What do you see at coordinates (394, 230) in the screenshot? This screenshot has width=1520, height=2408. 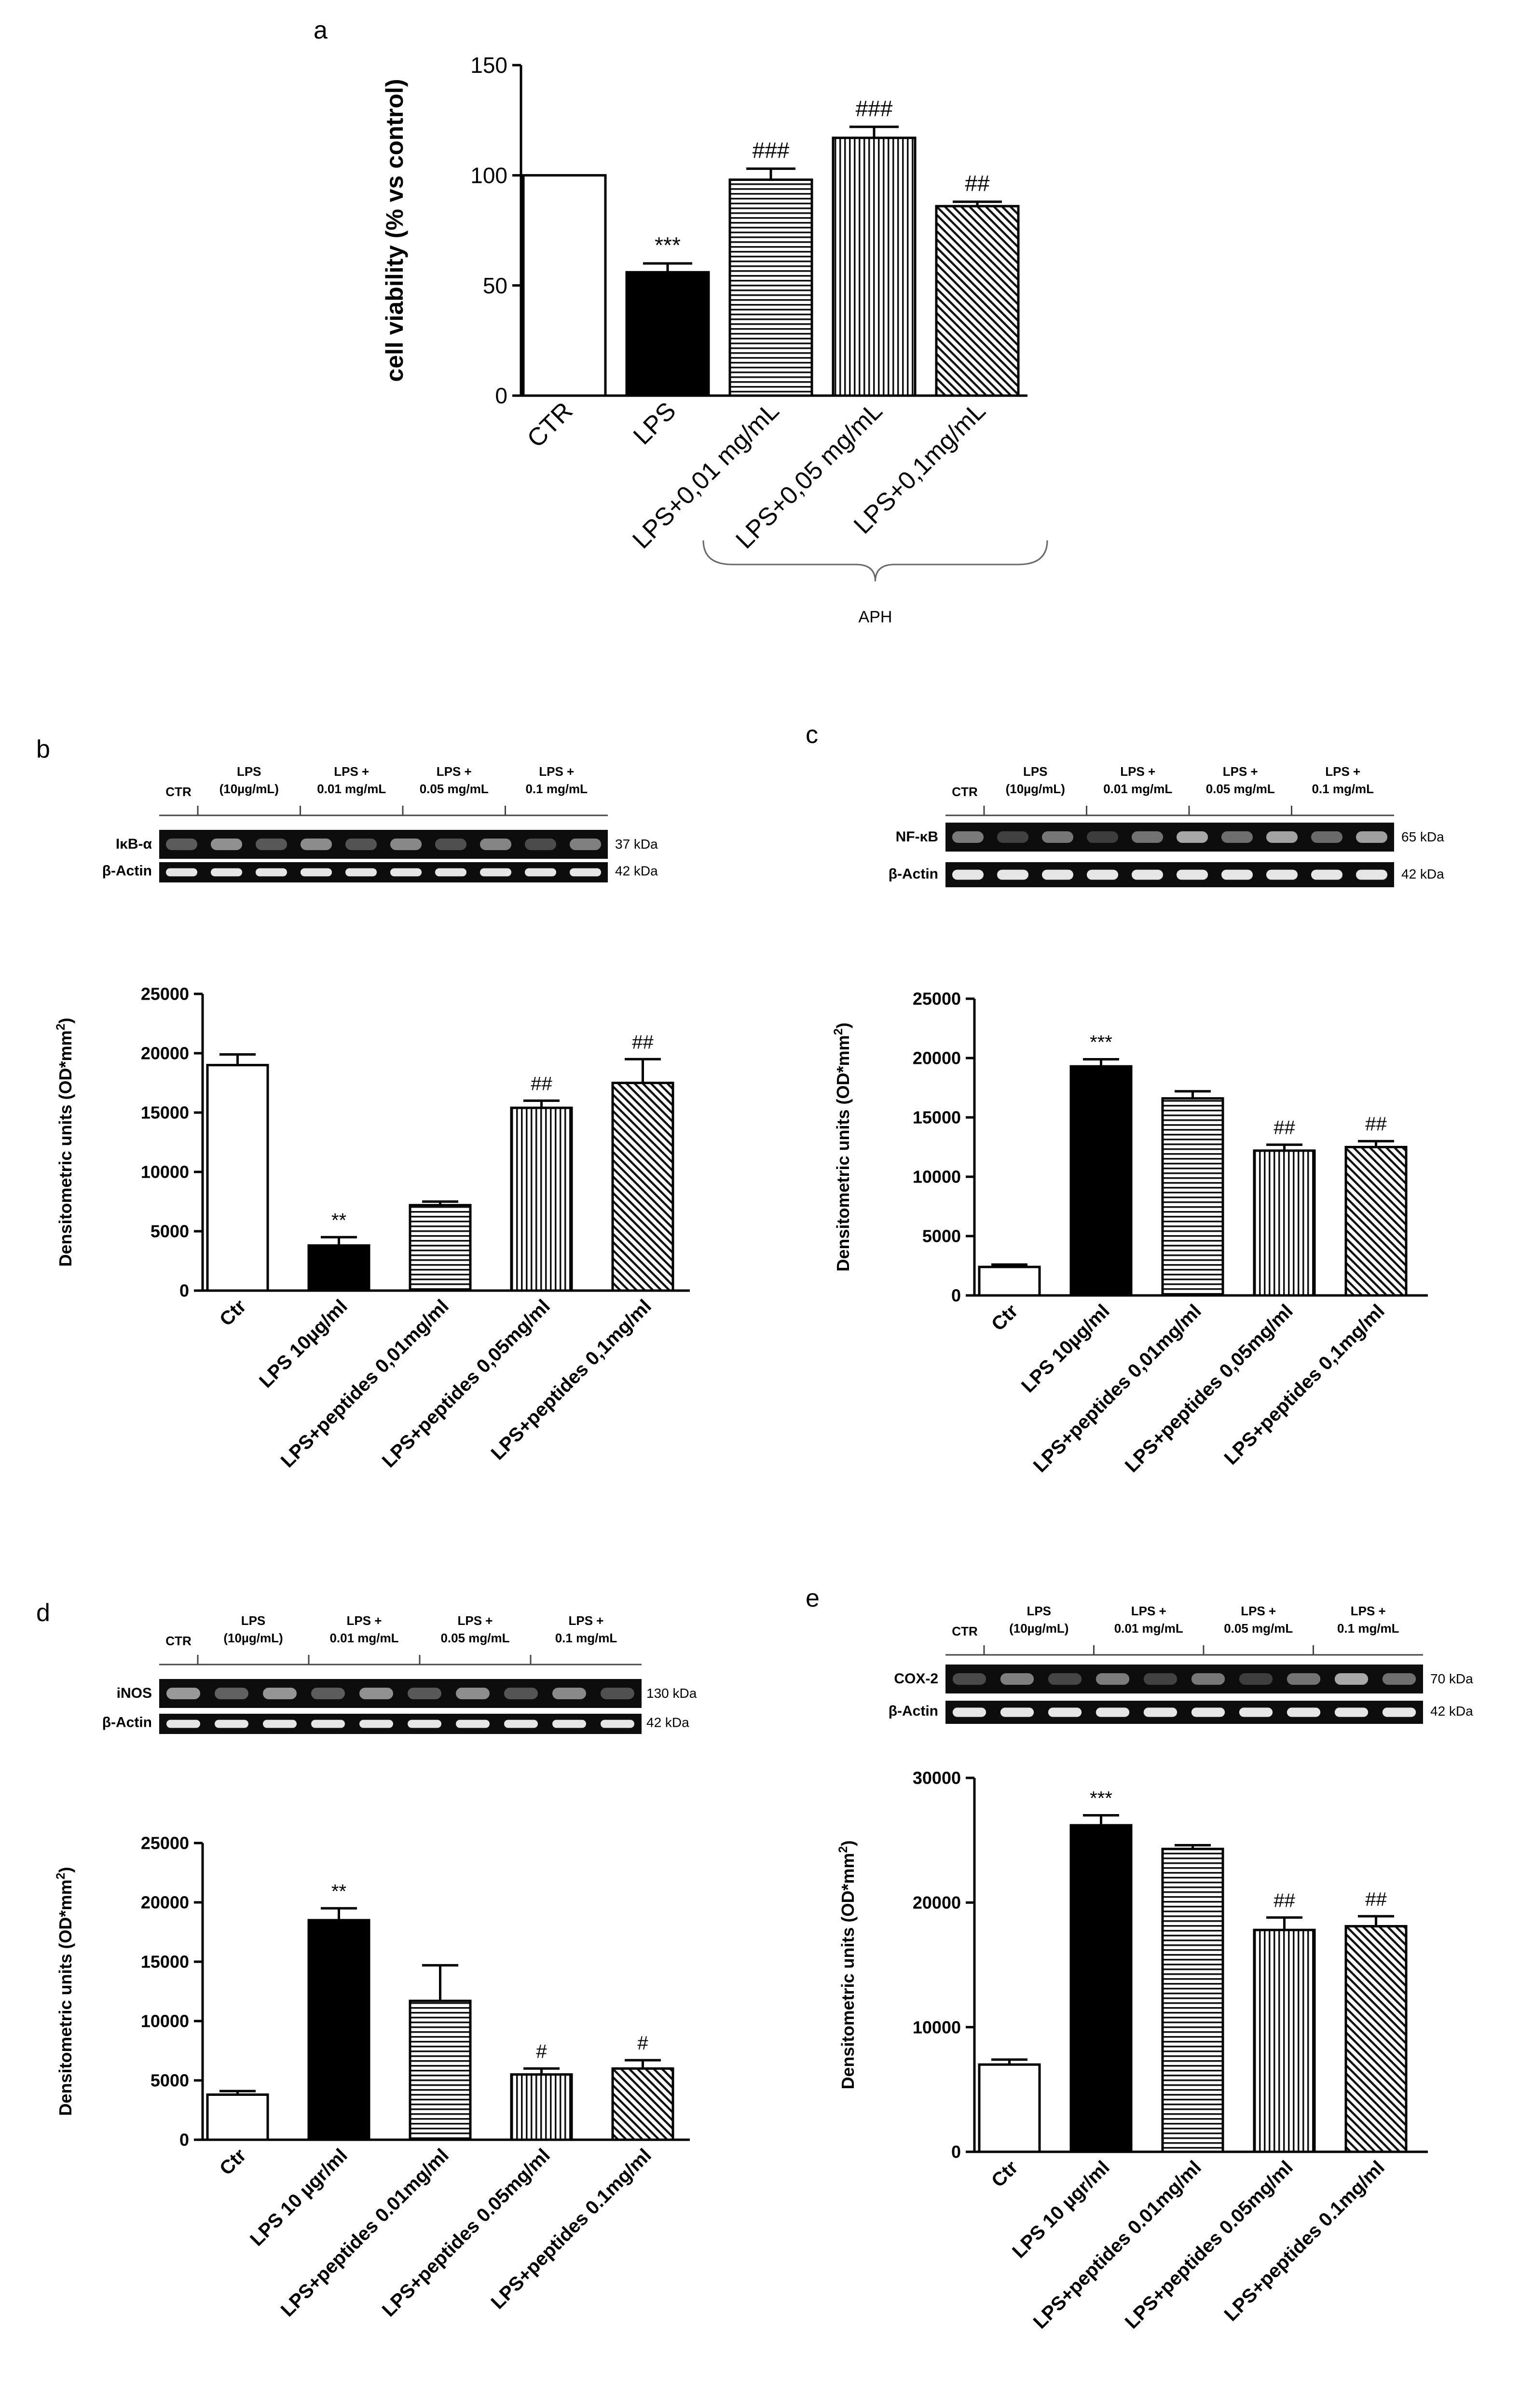 I see `y-axis-title: cell viability (% vs control)` at bounding box center [394, 230].